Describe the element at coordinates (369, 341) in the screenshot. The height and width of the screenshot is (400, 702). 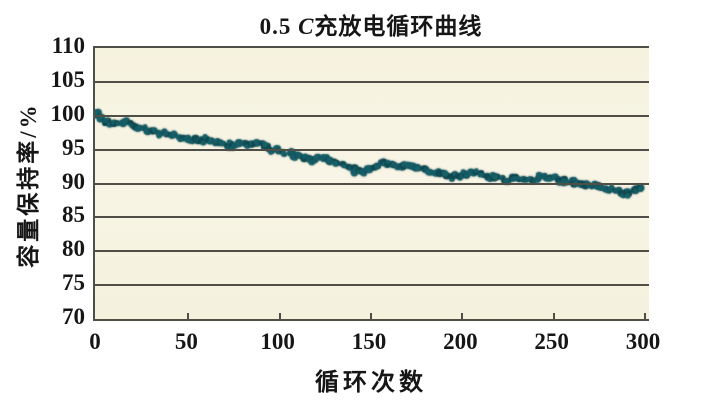
I see `x-tick-label-150: 150` at that location.